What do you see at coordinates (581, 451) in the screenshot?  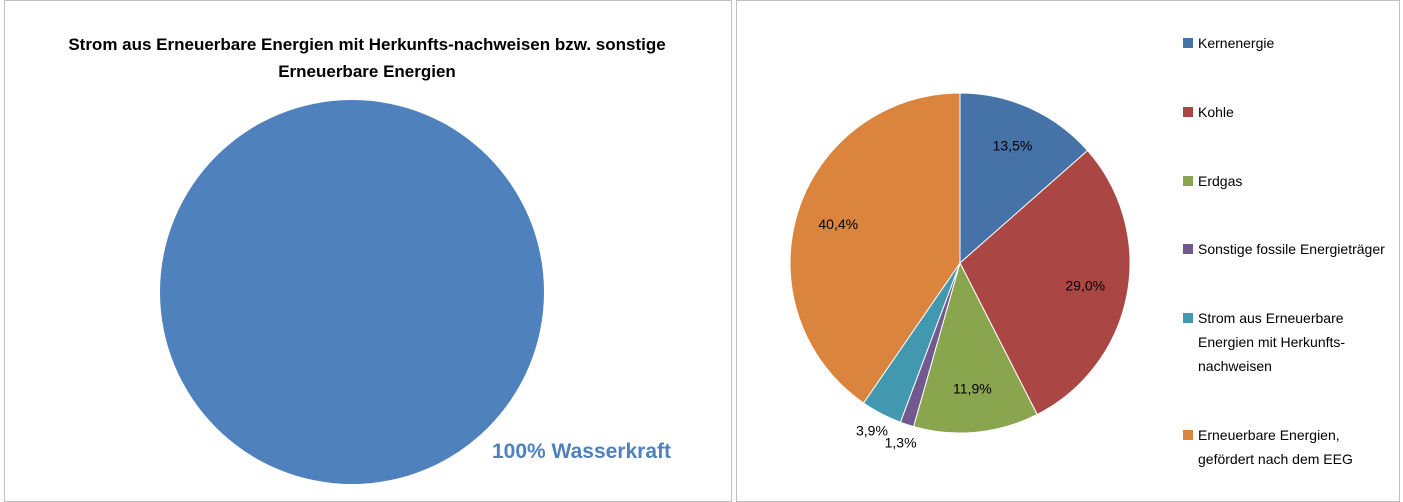 I see `data-label: 100% Wasserkraft` at bounding box center [581, 451].